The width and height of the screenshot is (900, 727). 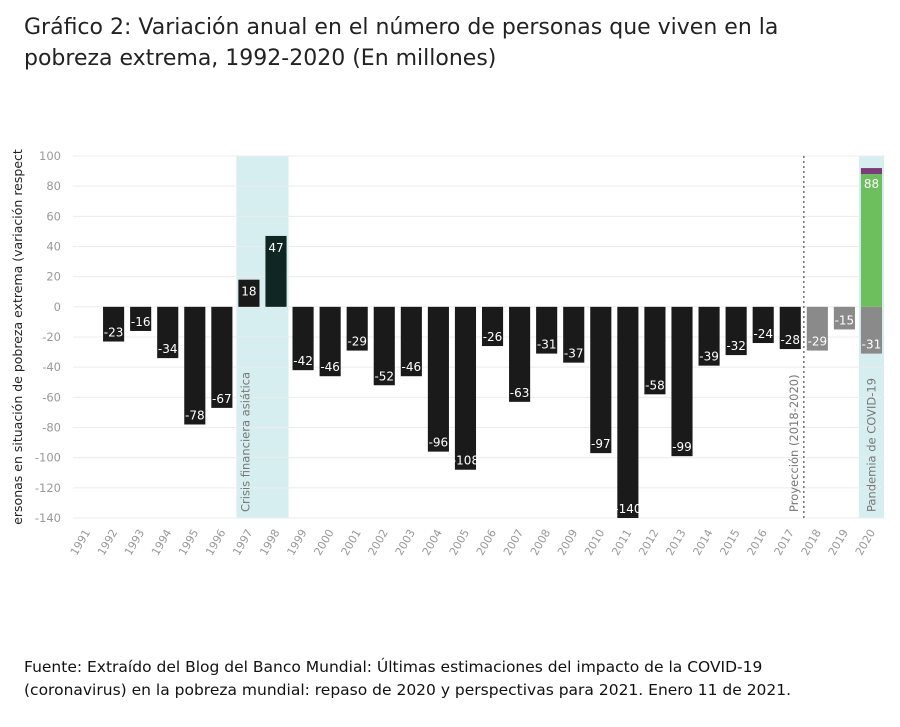 What do you see at coordinates (134, 542) in the screenshot?
I see `x-tick-label: 1993` at bounding box center [134, 542].